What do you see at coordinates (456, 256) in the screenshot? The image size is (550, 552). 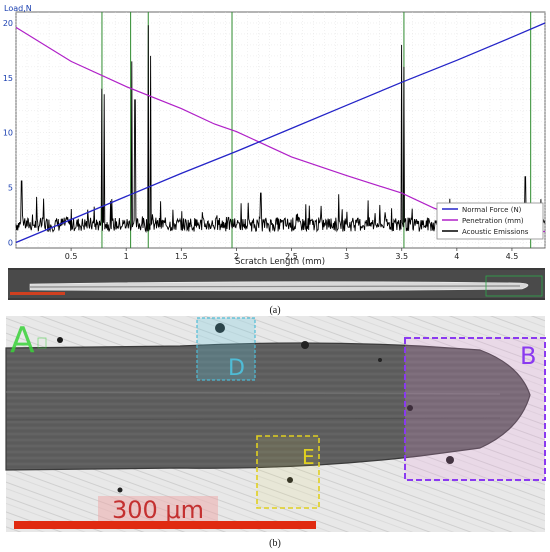 I see `x-tick-label: 4` at bounding box center [456, 256].